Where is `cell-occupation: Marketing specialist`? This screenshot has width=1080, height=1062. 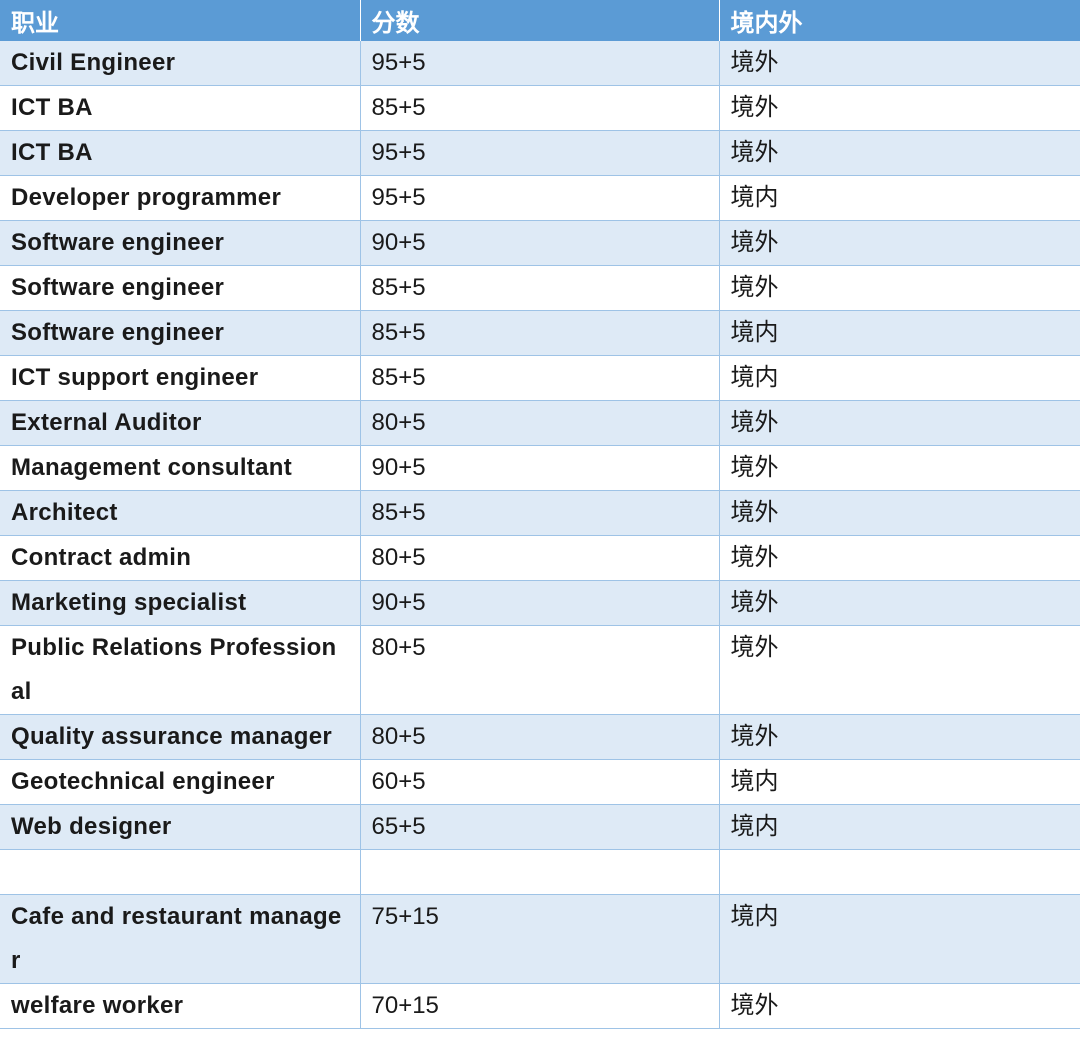 cell-occupation: Marketing specialist is located at coordinates (180, 603).